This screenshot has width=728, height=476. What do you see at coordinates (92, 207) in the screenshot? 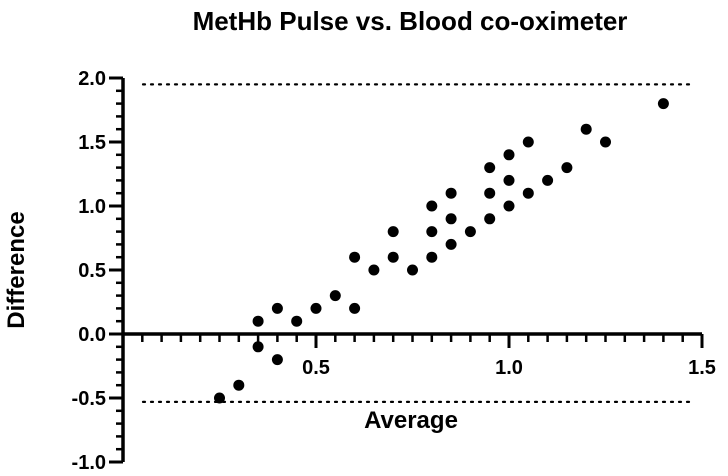
I see `y-tick-label: 1.0` at bounding box center [92, 207].